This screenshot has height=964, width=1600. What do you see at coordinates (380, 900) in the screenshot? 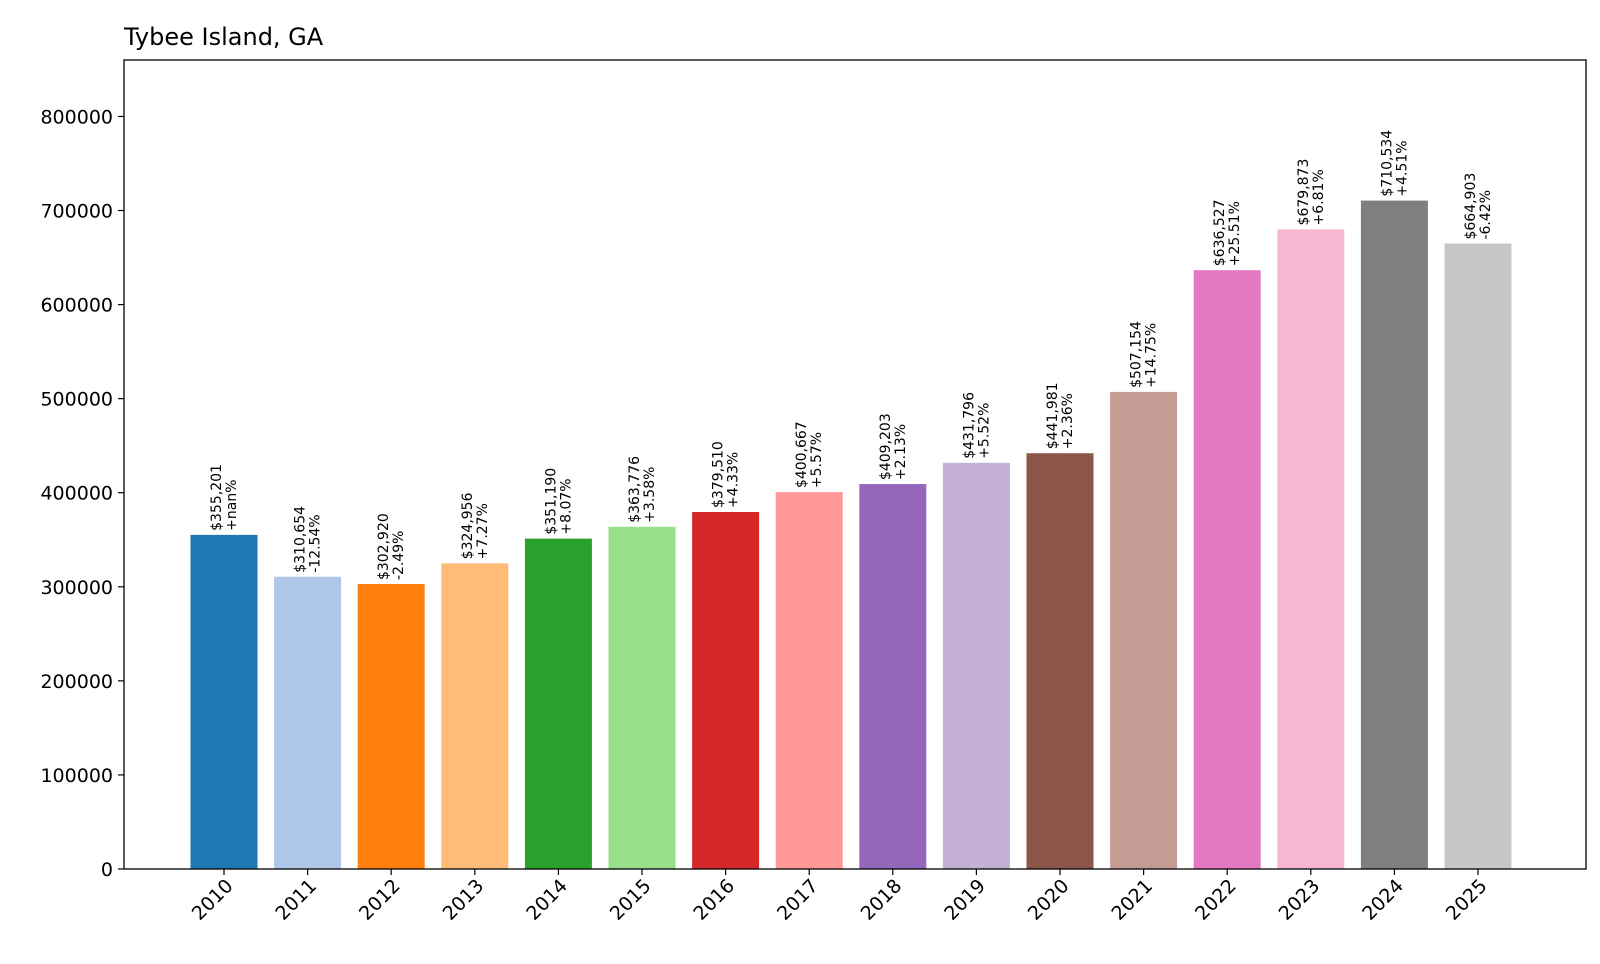
I see `x-tick-label: 2012` at bounding box center [380, 900].